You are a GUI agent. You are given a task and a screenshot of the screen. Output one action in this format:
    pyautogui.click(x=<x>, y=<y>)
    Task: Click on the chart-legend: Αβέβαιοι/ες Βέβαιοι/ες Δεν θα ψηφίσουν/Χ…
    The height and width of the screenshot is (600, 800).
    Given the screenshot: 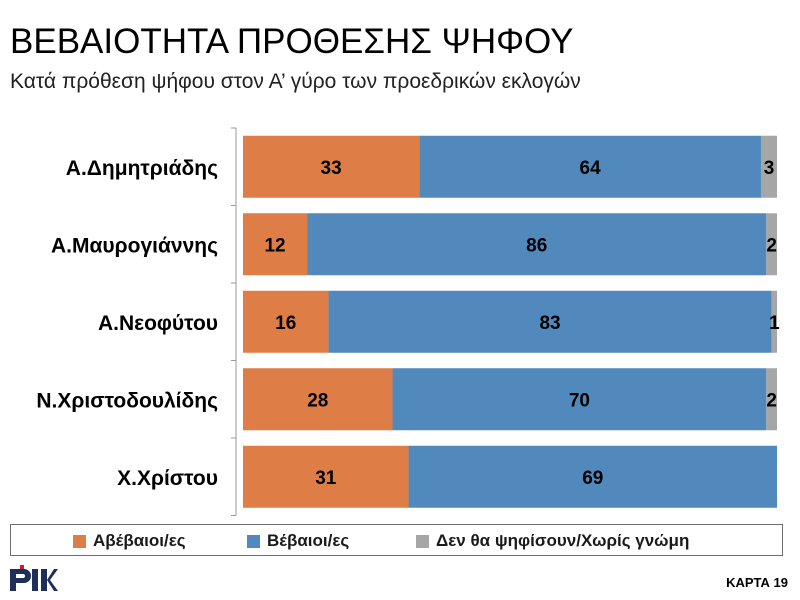 What is the action you would take?
    pyautogui.click(x=396, y=540)
    